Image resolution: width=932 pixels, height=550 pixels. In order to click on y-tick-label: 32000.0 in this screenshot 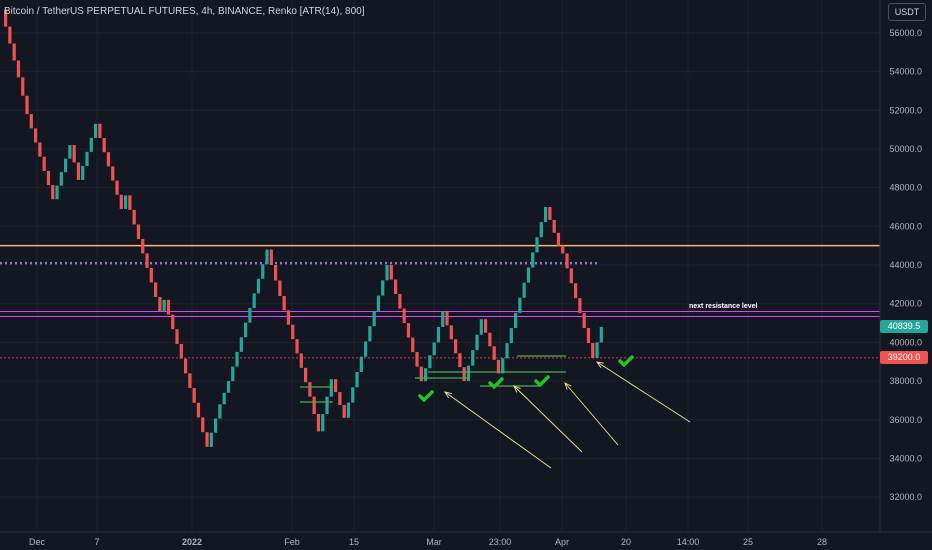, I will do `click(905, 497)`.